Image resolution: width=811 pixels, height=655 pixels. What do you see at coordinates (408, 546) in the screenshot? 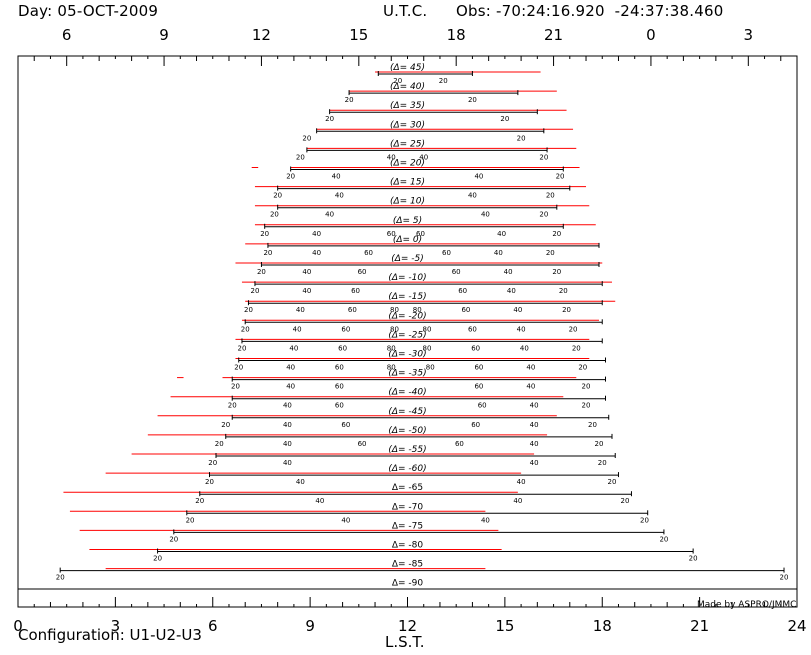
I see `declination-label: Δ= -80` at bounding box center [408, 546].